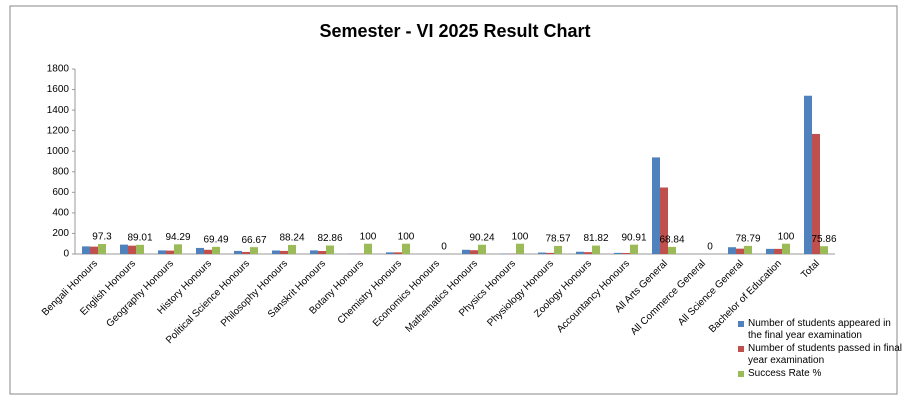  What do you see at coordinates (633, 237) in the screenshot?
I see `data-label: 90.91` at bounding box center [633, 237].